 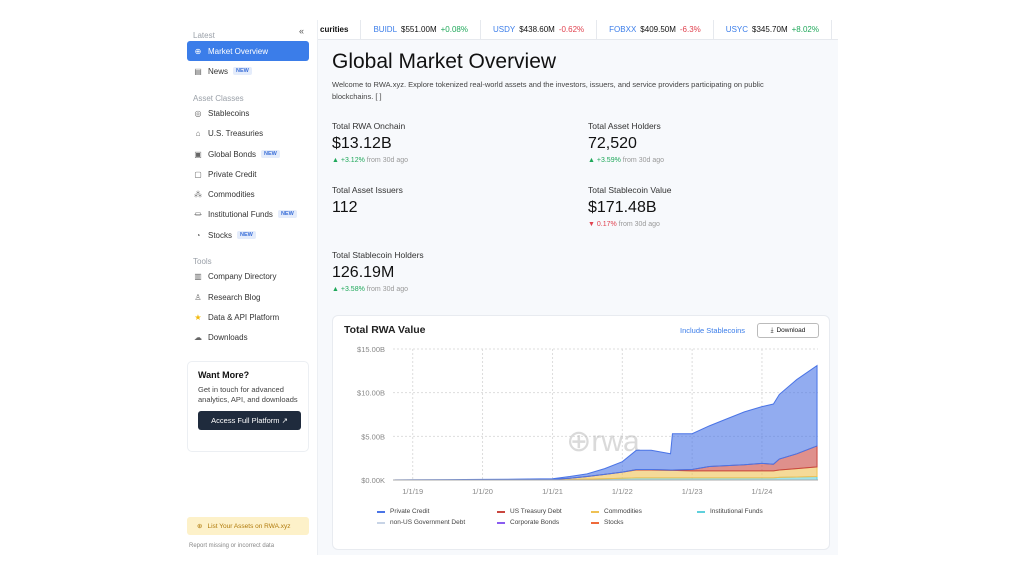 What do you see at coordinates (692, 491) in the screenshot?
I see `x-tick-label: 1/1/23` at bounding box center [692, 491].